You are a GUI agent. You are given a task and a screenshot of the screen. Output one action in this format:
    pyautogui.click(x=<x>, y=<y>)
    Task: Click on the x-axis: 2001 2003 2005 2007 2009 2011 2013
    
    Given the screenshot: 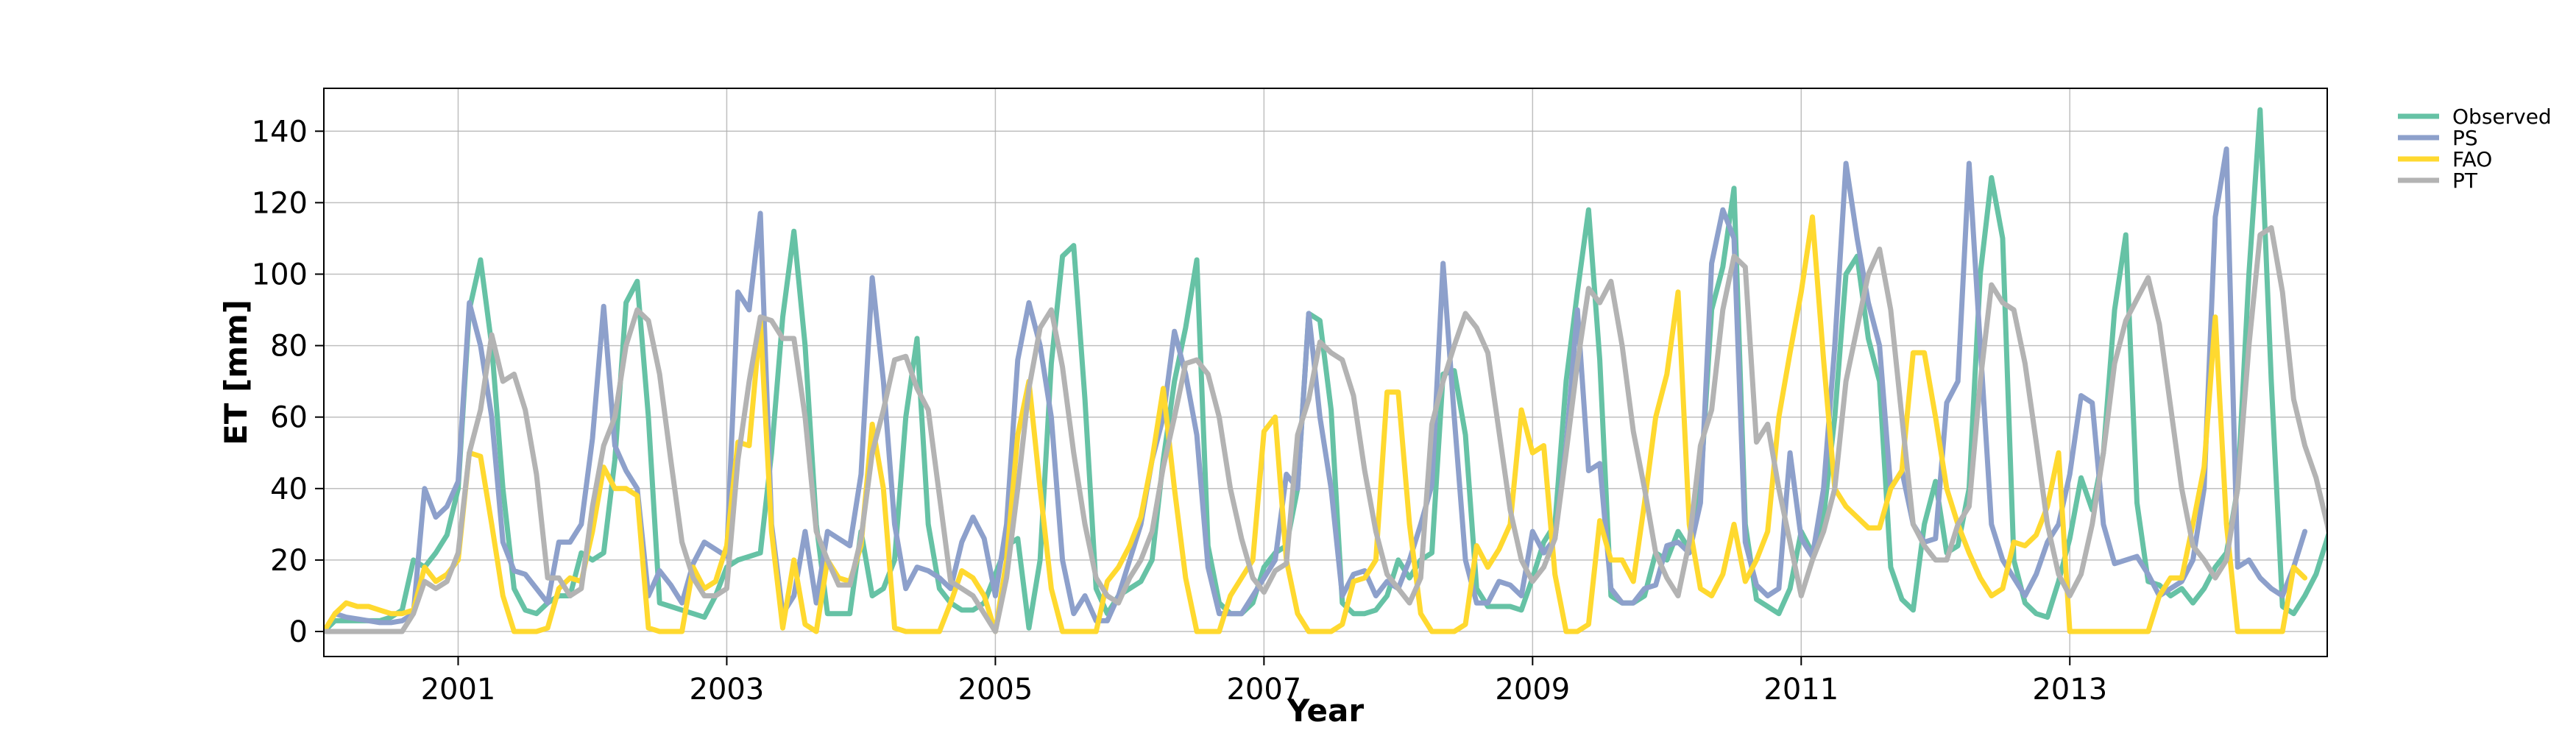 What is the action you would take?
    pyautogui.click(x=1264, y=682)
    